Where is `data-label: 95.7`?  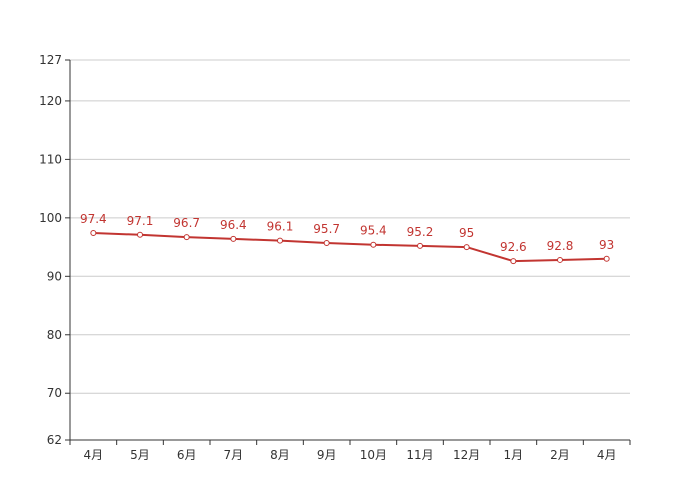 data-label: 95.7 is located at coordinates (326, 229).